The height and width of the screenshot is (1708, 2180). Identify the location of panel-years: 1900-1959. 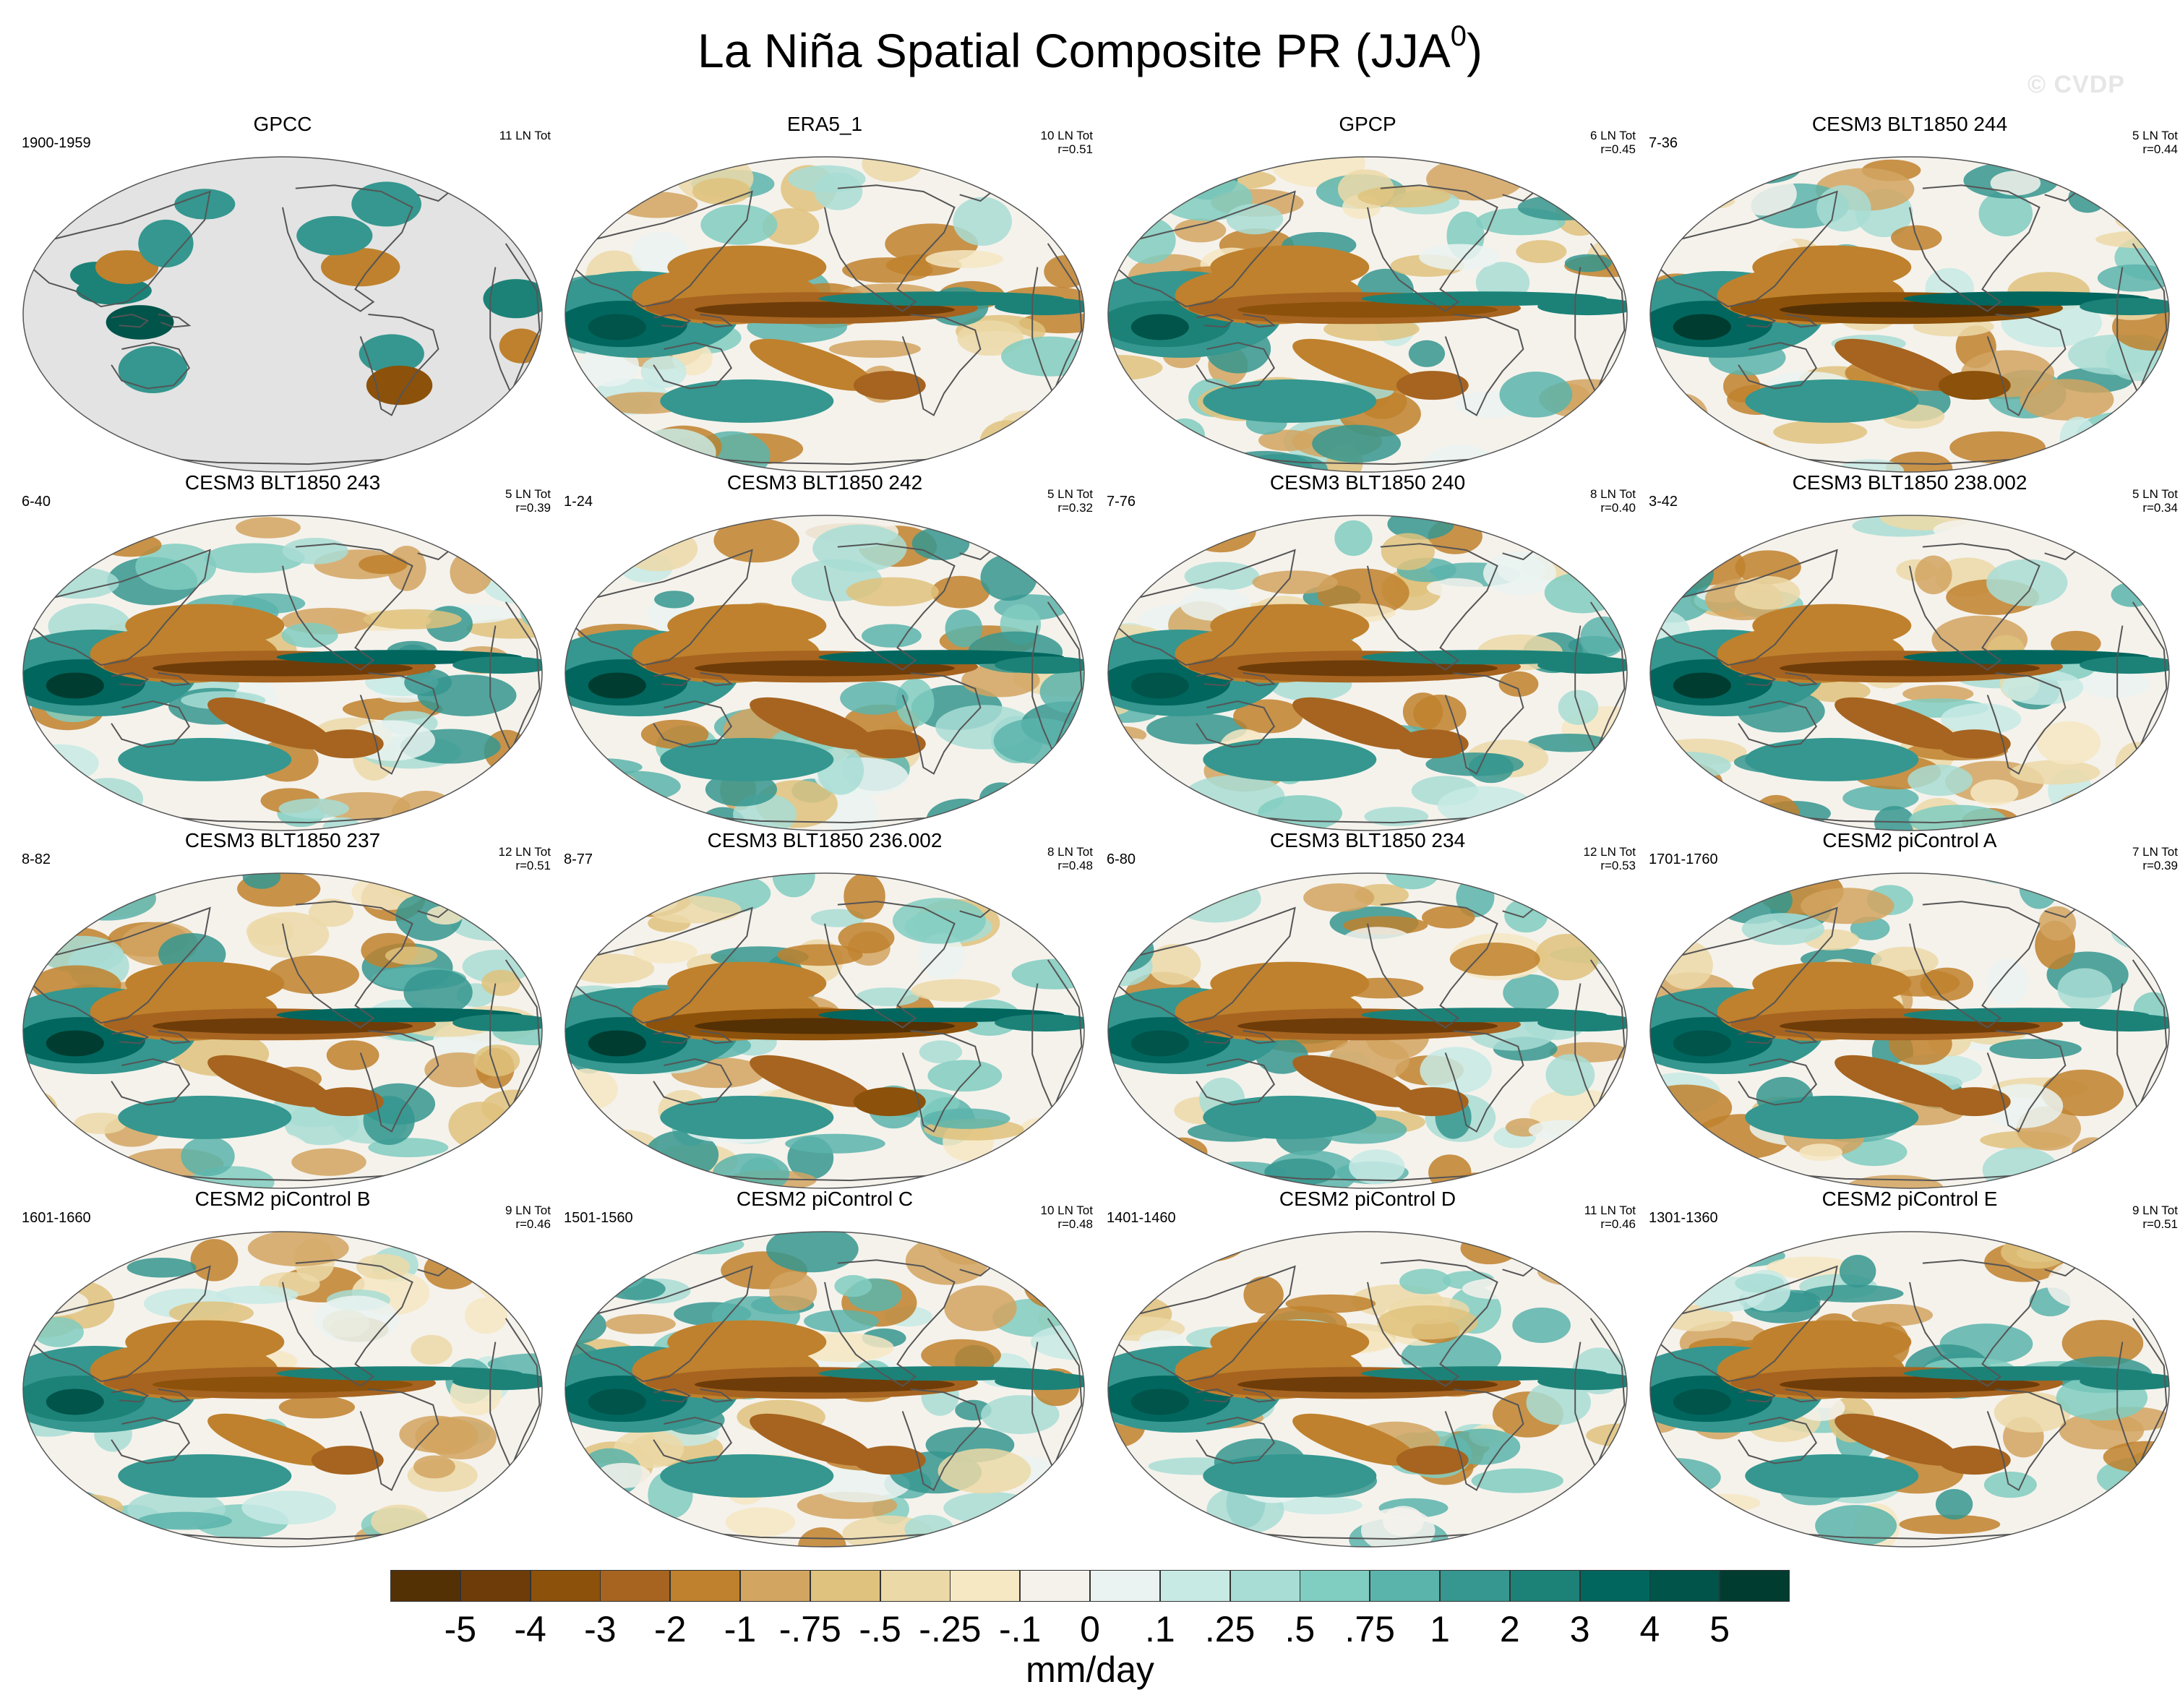
(56, 143).